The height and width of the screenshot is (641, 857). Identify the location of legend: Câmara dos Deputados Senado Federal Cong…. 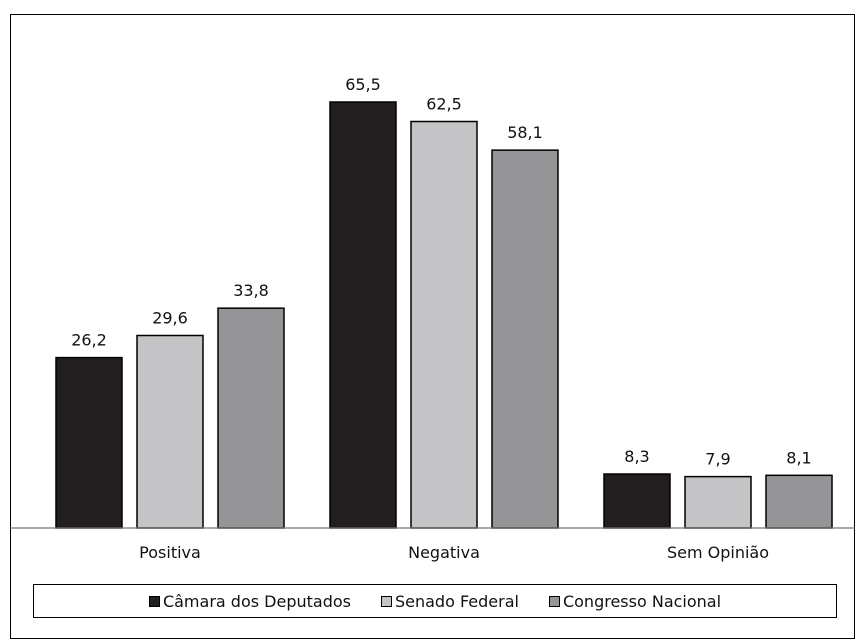
(435, 601).